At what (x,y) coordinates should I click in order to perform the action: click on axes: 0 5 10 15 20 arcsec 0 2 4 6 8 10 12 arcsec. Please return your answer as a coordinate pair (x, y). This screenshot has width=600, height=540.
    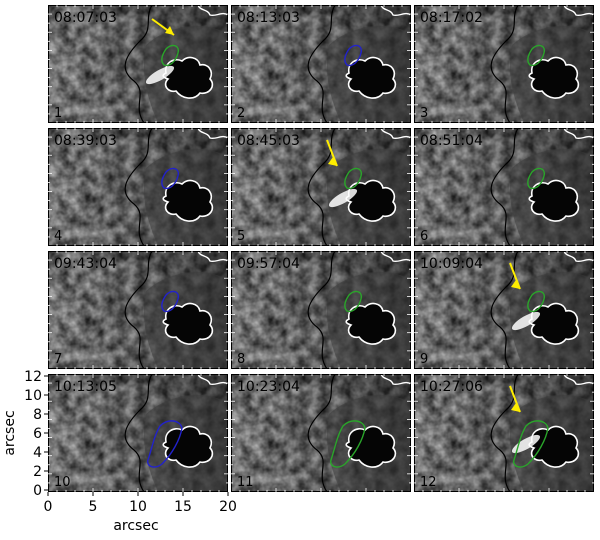
    Looking at the image, I should click on (119, 451).